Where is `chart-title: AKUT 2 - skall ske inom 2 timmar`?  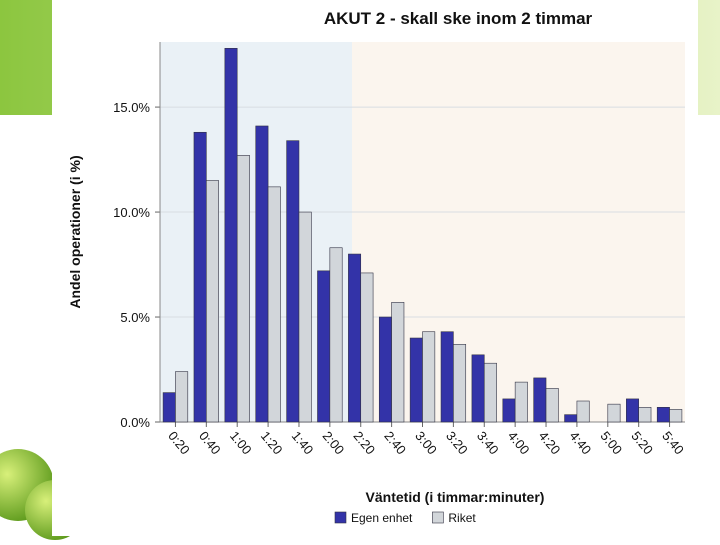 chart-title: AKUT 2 - skall ske inom 2 timmar is located at coordinates (458, 18).